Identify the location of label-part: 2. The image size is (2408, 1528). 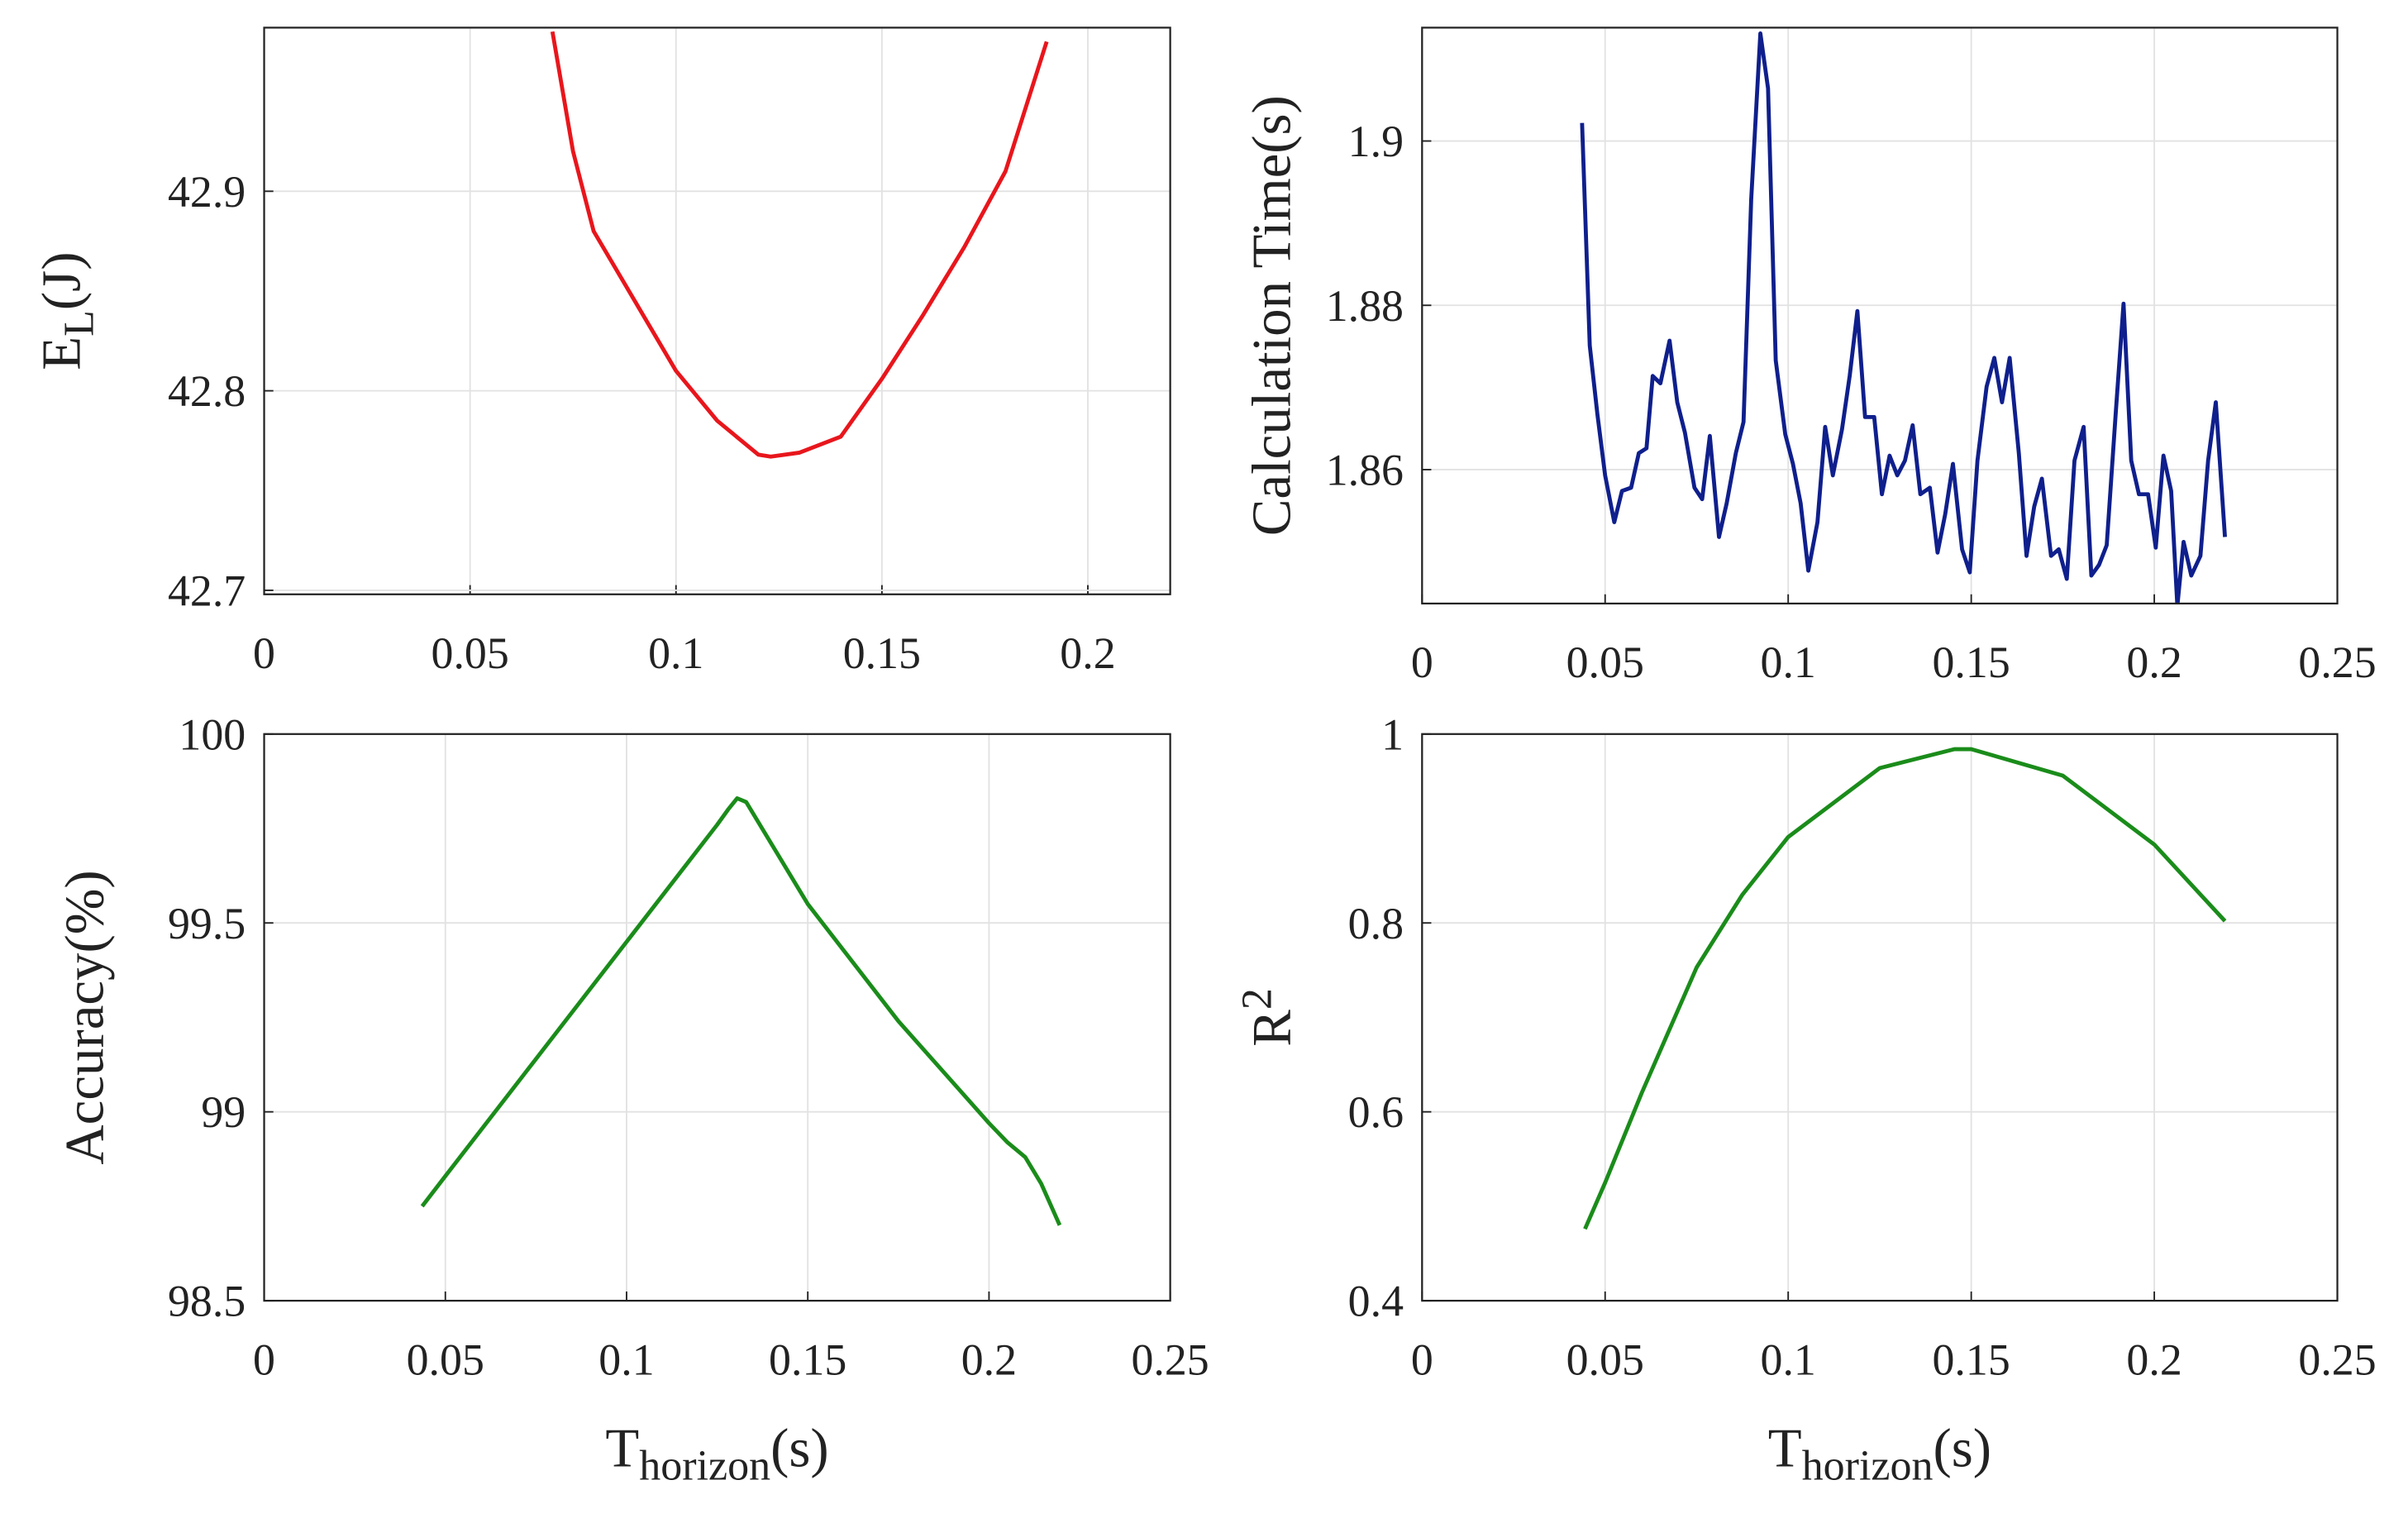
(1256, 999).